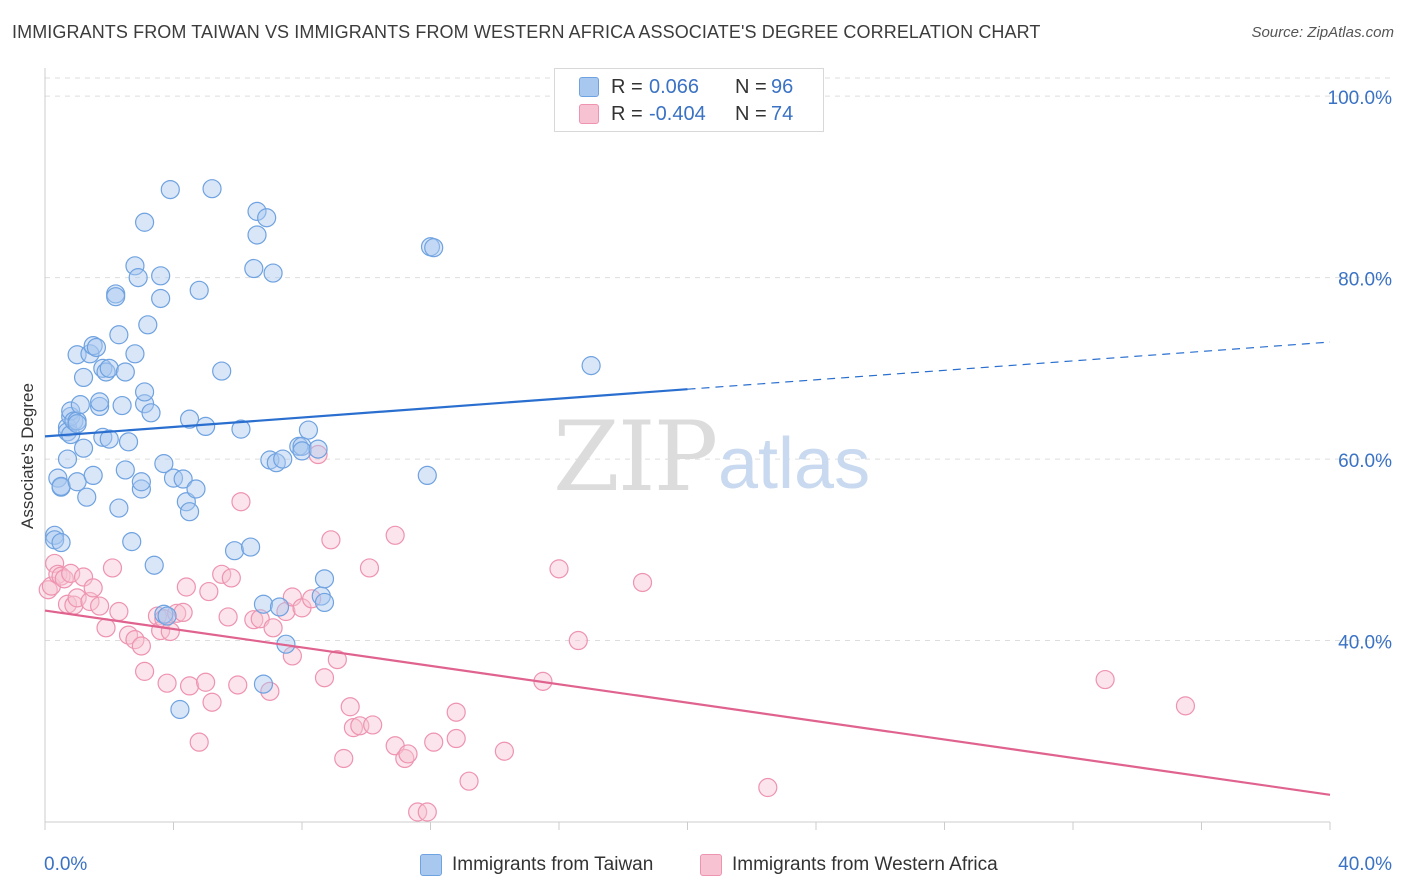  Describe the element at coordinates (366, 413) in the screenshot. I see `trend-line-taiwan` at that location.